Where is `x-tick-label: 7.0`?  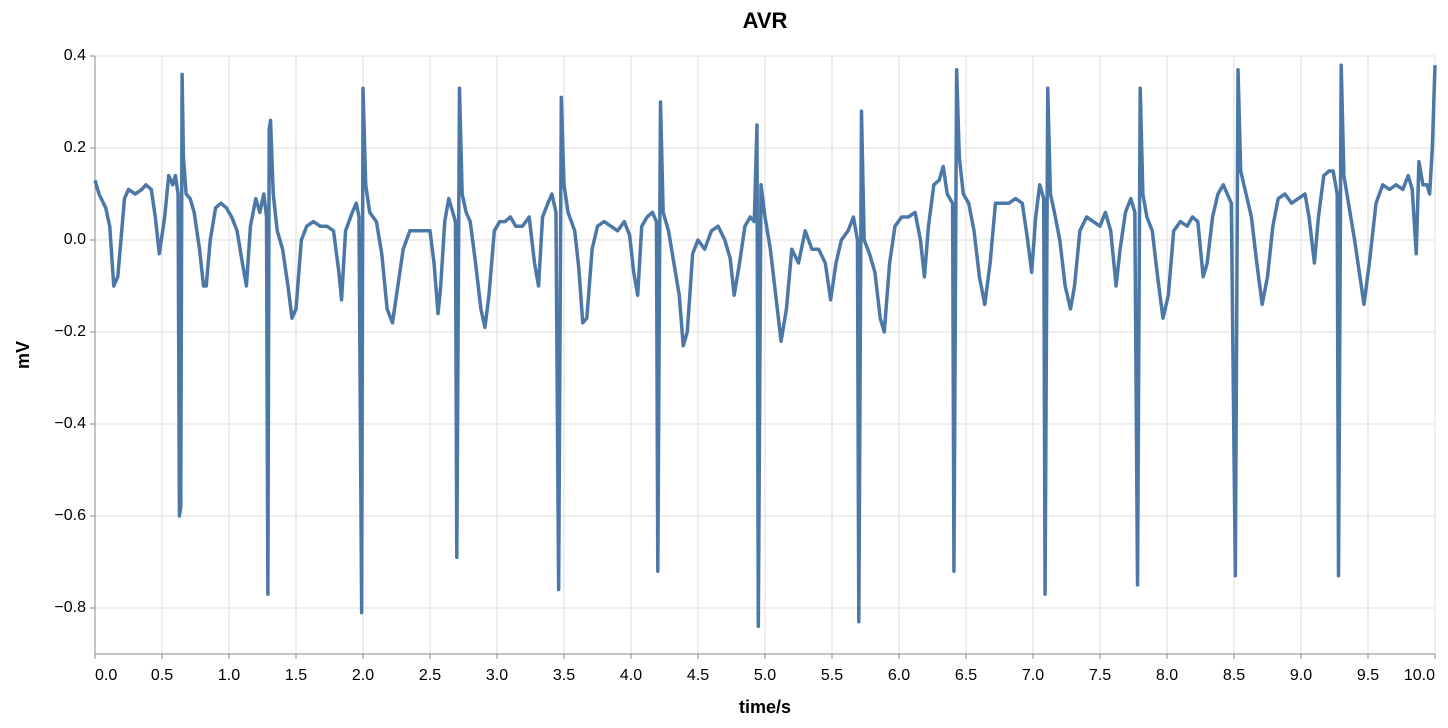
x-tick-label: 7.0 is located at coordinates (1033, 675).